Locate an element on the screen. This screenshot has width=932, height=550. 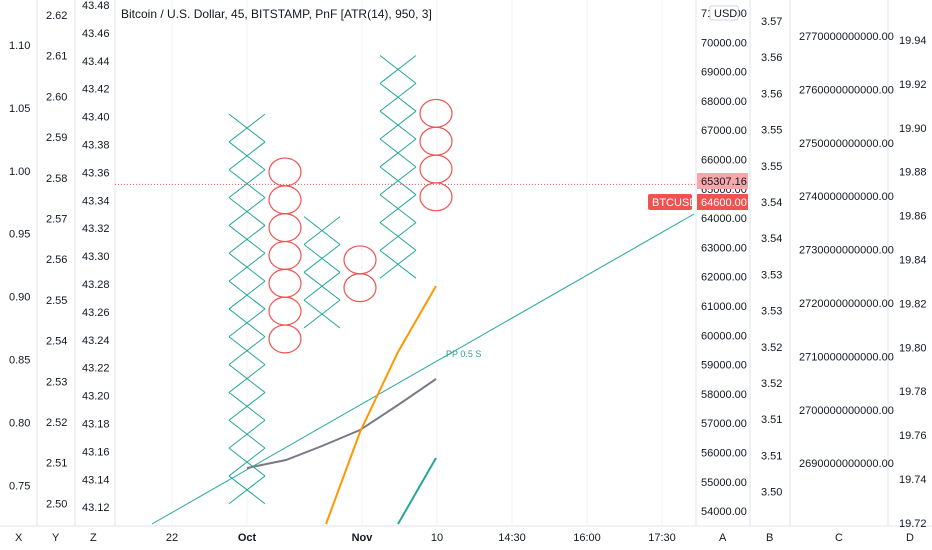
y-axis-letter: Y is located at coordinates (56, 538).